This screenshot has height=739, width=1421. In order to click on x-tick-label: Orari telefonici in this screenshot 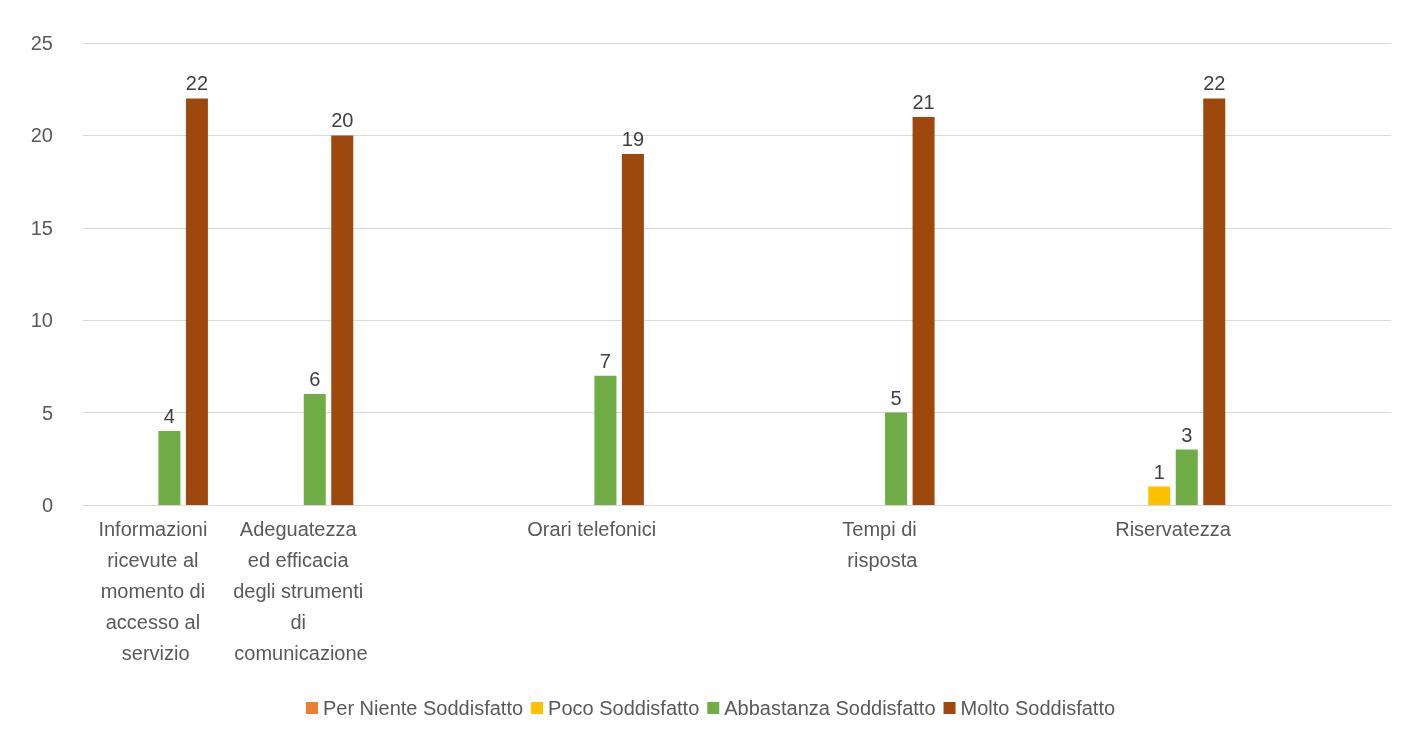, I will do `click(592, 528)`.